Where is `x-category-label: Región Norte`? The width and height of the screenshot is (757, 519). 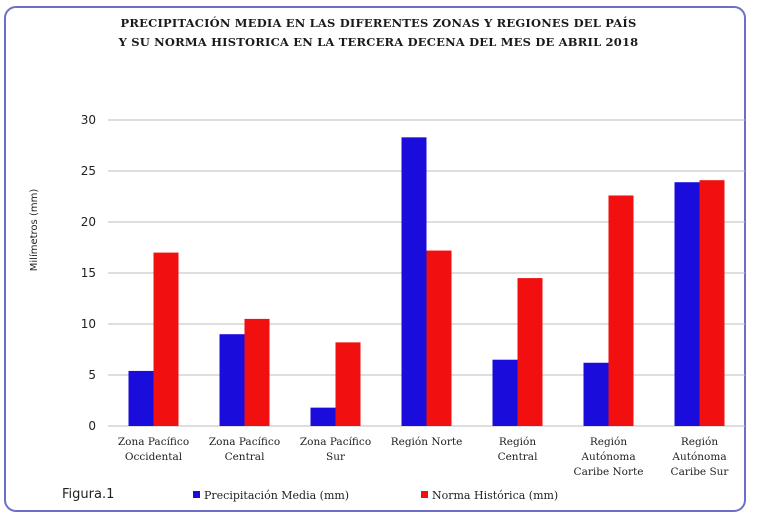
x-category-label: Región Norte is located at coordinates (427, 442).